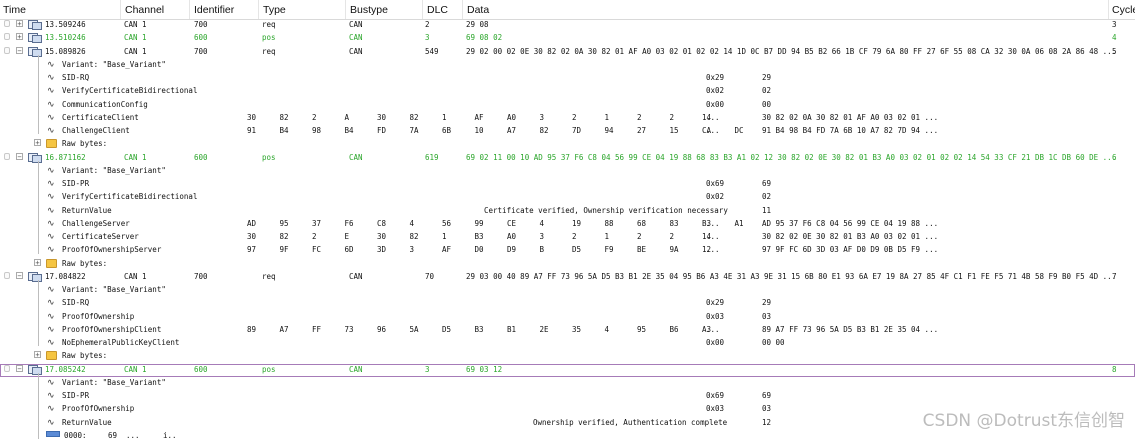 Image resolution: width=1135 pixels, height=443 pixels. What do you see at coordinates (314, 236) in the screenshot?
I see `signal-byte: 2` at bounding box center [314, 236].